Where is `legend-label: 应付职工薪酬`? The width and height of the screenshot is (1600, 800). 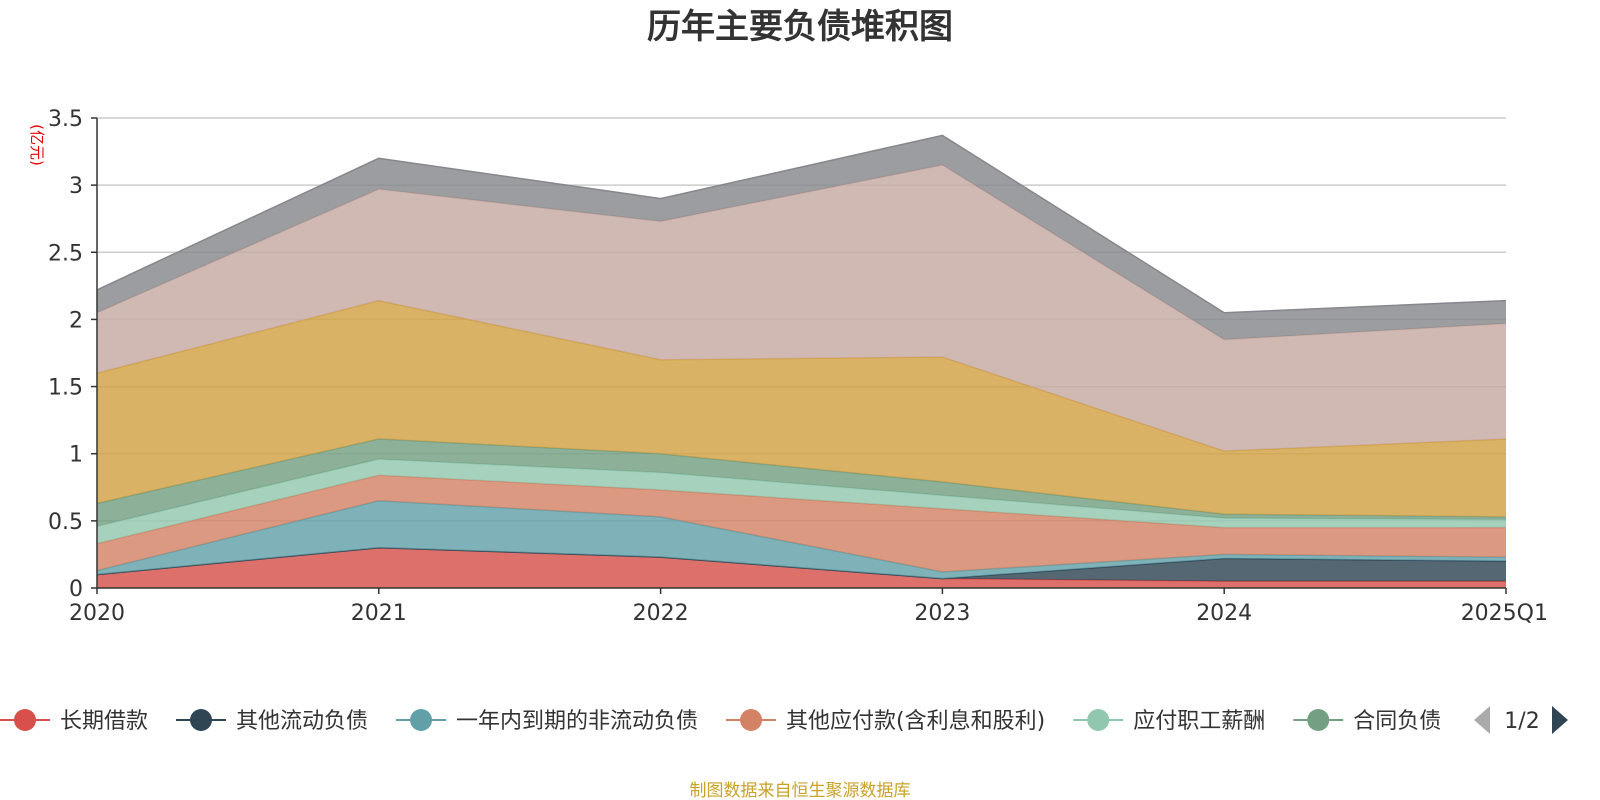 legend-label: 应付职工薪酬 is located at coordinates (1199, 721).